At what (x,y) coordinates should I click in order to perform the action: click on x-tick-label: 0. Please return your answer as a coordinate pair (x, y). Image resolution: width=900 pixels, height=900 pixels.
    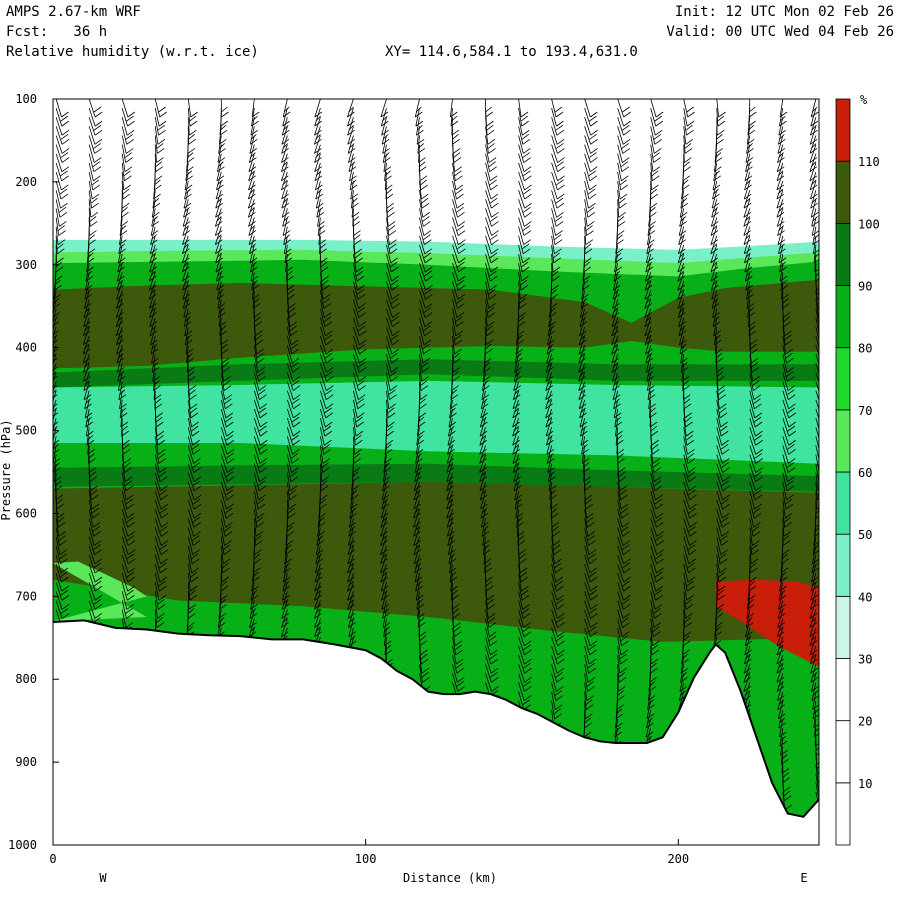
    Looking at the image, I should click on (52, 859).